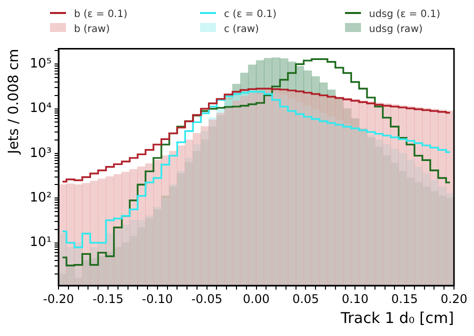  I want to click on y-tick-label: 10¹, so click(41, 242).